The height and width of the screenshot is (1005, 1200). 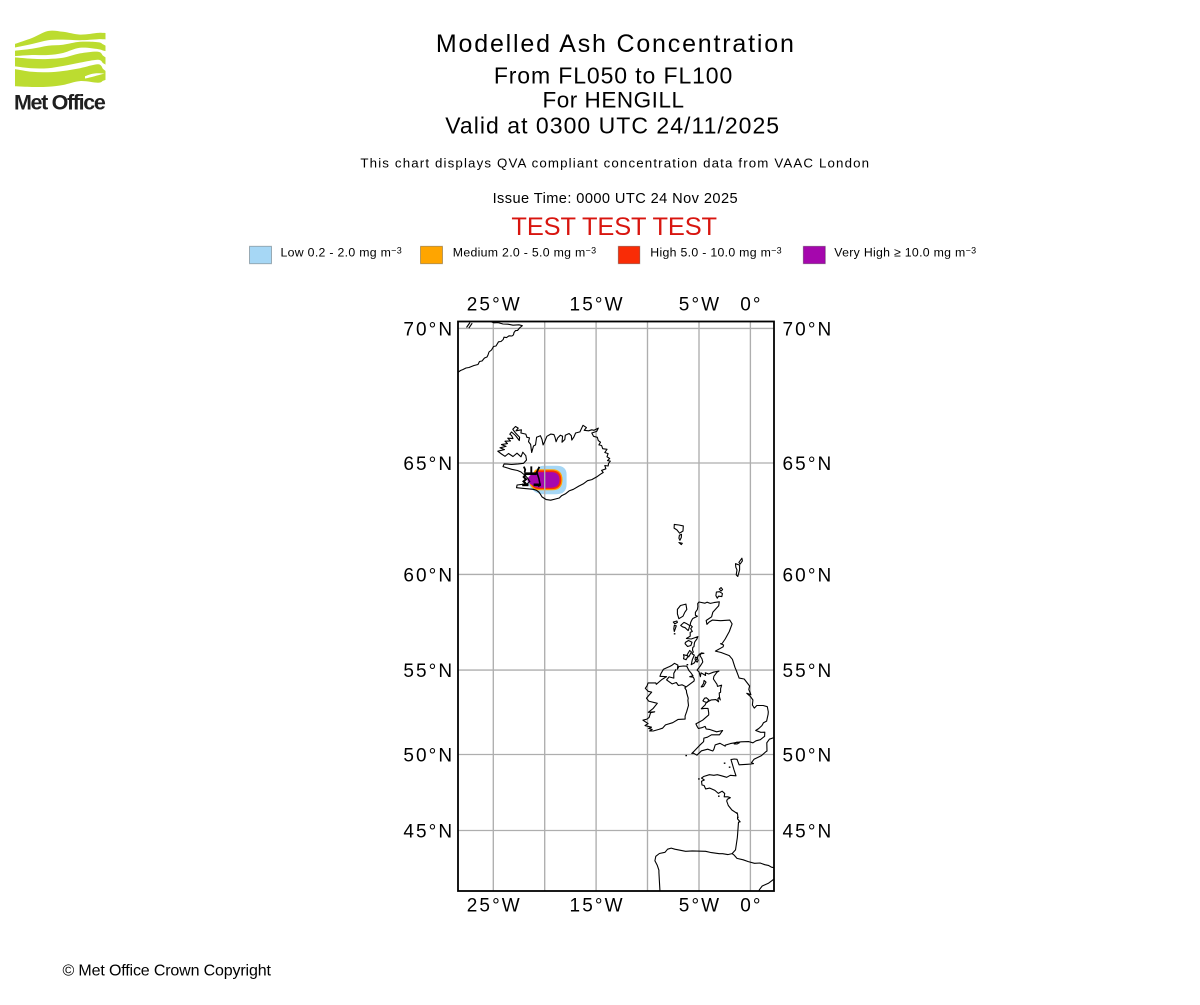 What do you see at coordinates (905, 252) in the screenshot?
I see `svg-text: Very High ≥ 10.0 mg m−3` at bounding box center [905, 252].